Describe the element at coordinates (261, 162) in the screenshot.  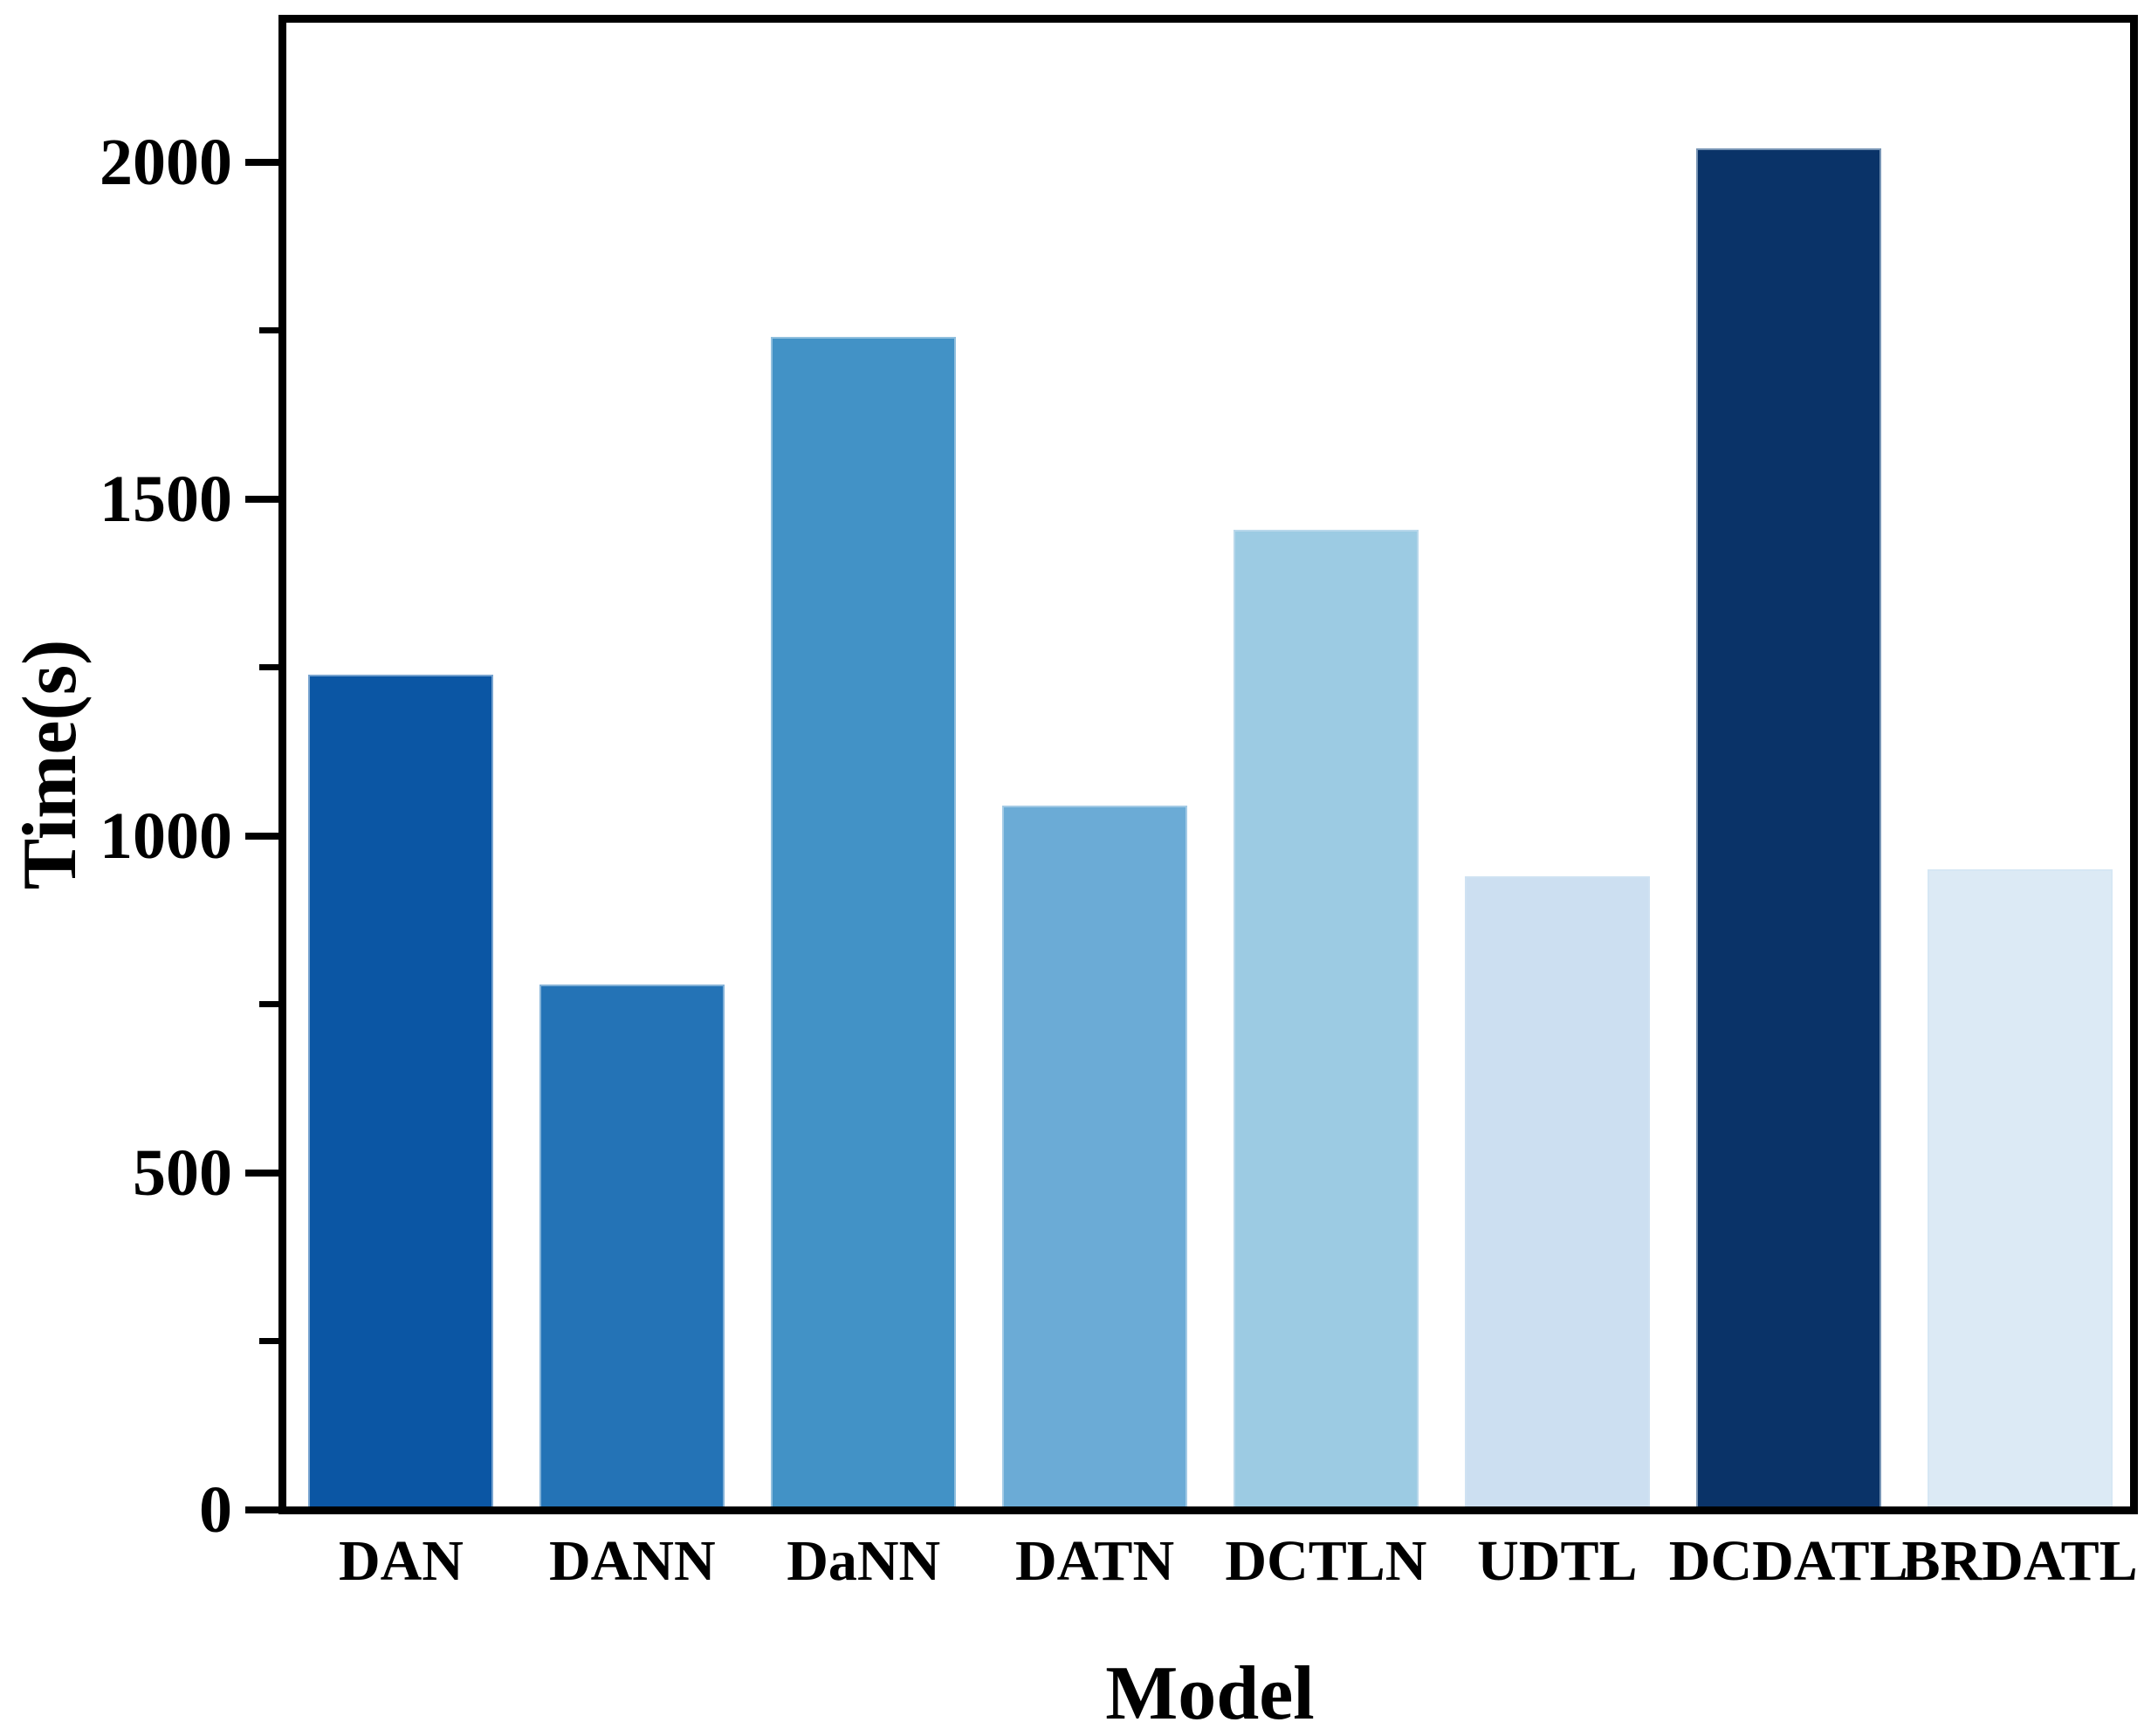
I see `y-major-tick-2000` at that location.